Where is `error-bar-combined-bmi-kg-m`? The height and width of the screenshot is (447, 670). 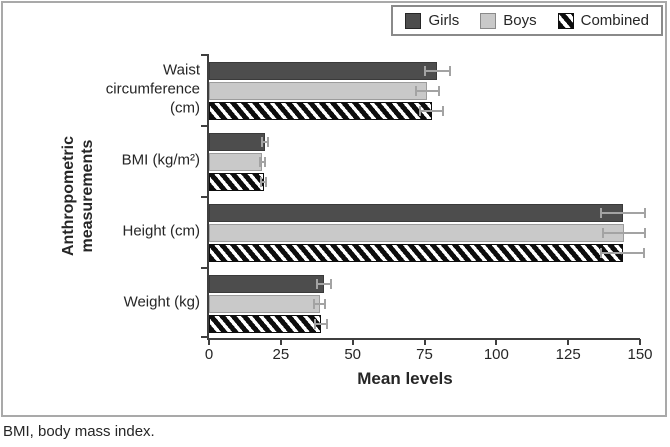
error-bar-combined-bmi-kg-m is located at coordinates (263, 182).